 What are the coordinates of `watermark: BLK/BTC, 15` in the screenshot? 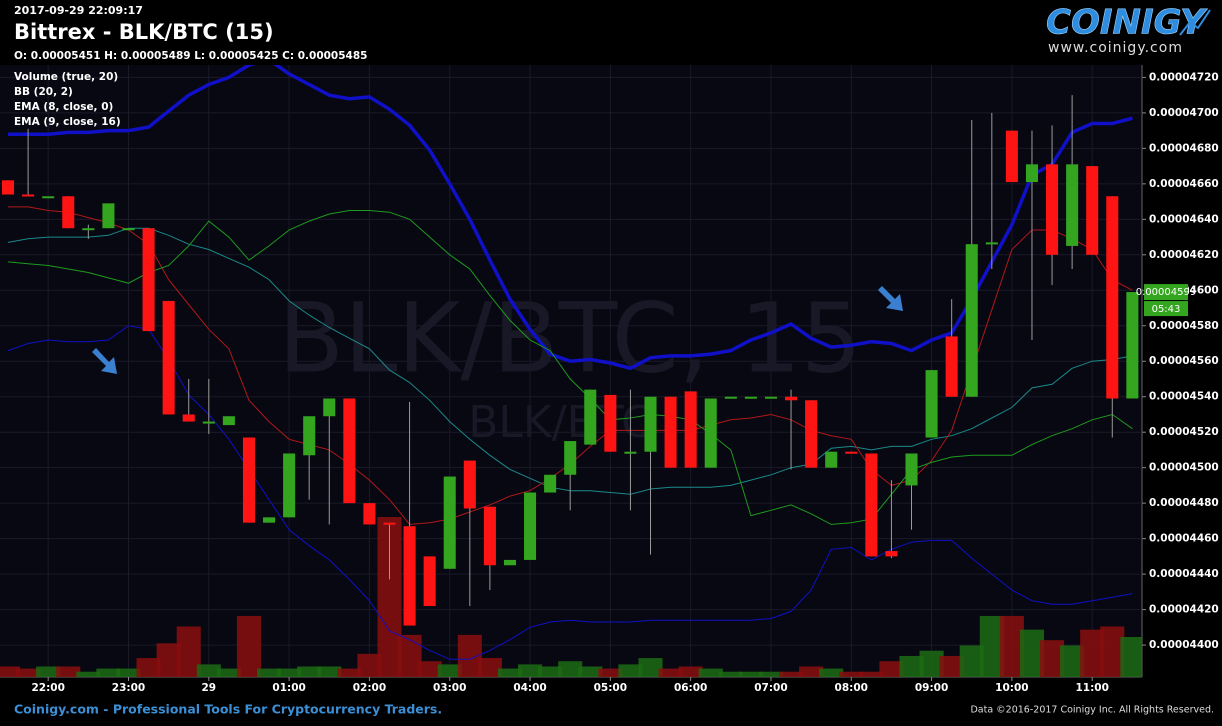 It's located at (570, 338).